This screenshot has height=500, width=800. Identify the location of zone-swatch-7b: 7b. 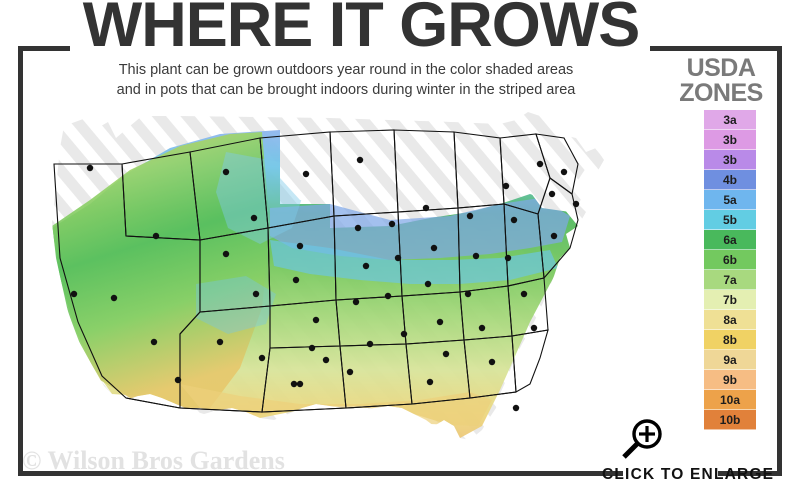
(730, 300).